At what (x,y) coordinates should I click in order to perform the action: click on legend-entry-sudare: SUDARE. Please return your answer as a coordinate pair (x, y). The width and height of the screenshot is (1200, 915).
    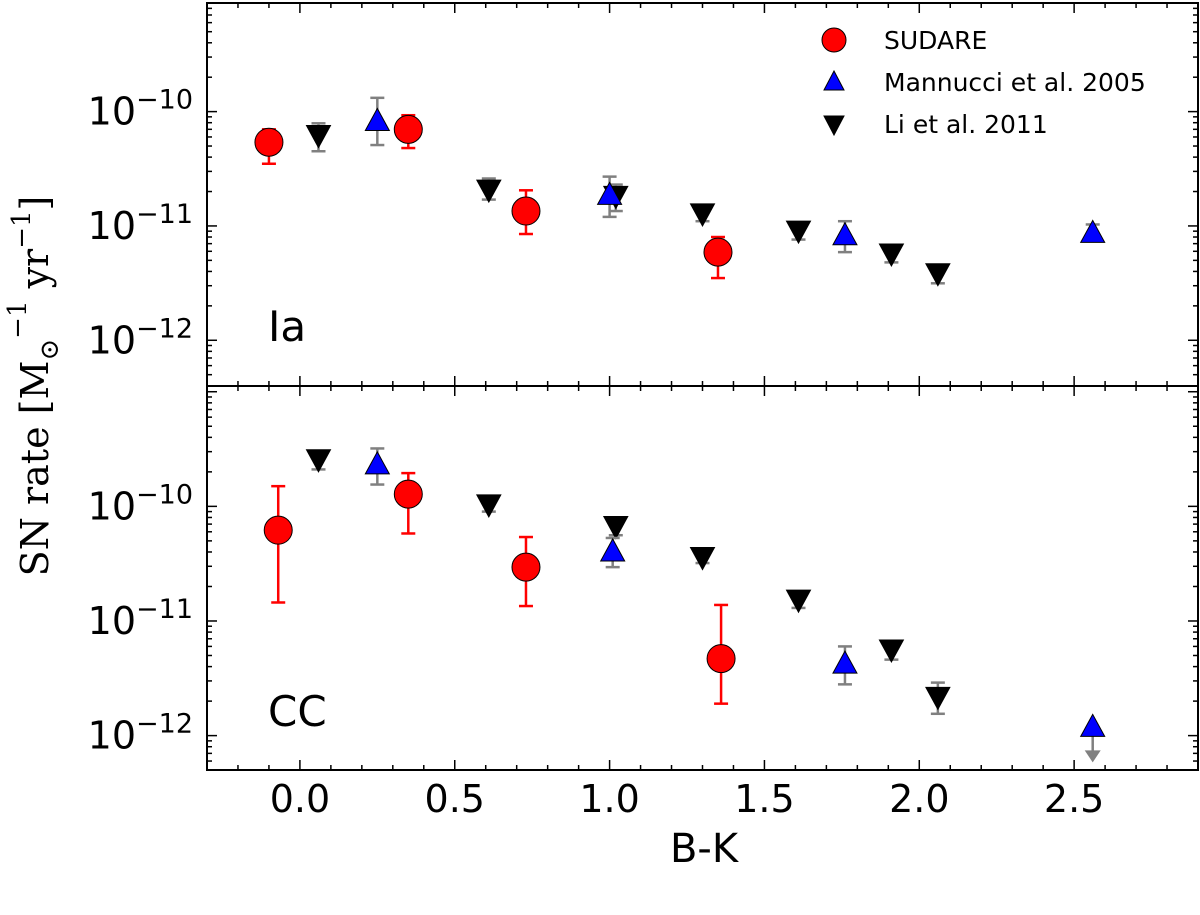
    Looking at the image, I should click on (904, 40).